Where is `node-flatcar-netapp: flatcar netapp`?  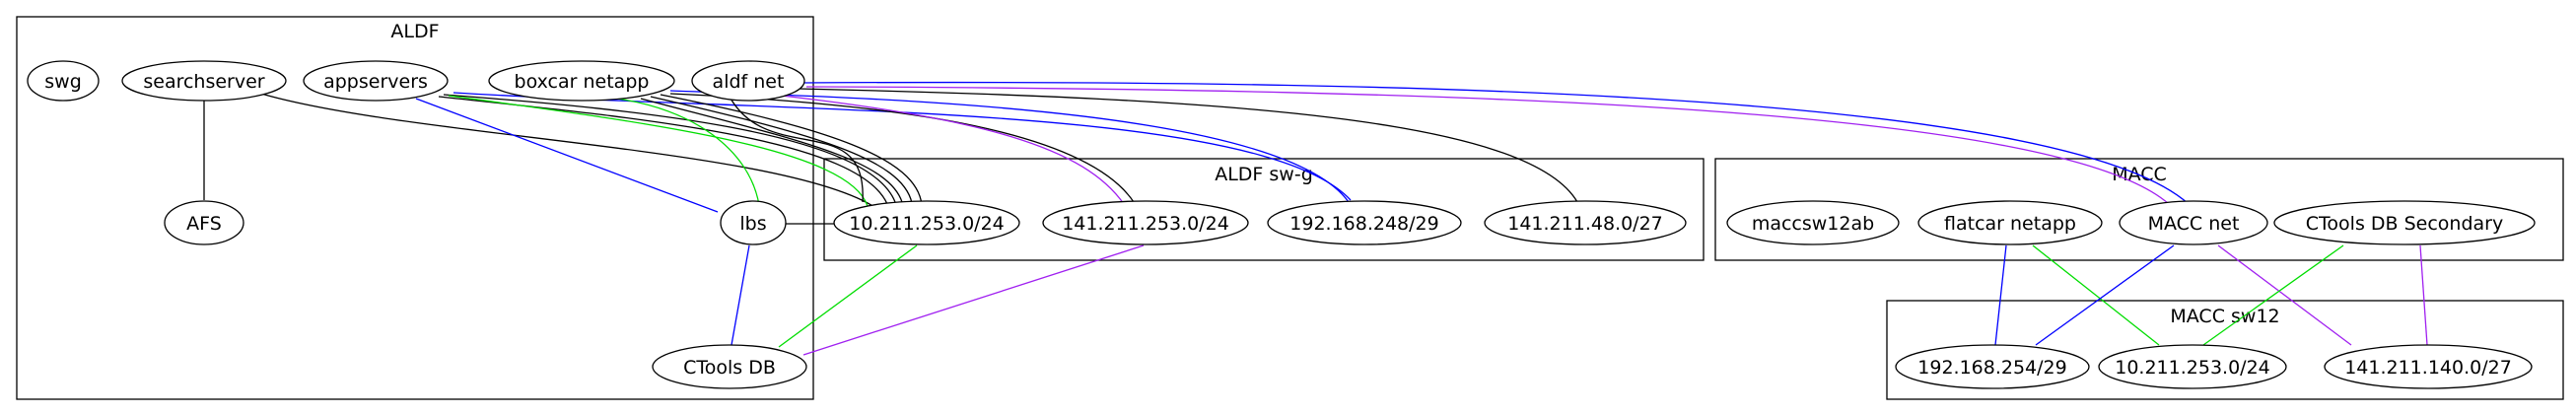 node-flatcar-netapp: flatcar netapp is located at coordinates (2010, 222).